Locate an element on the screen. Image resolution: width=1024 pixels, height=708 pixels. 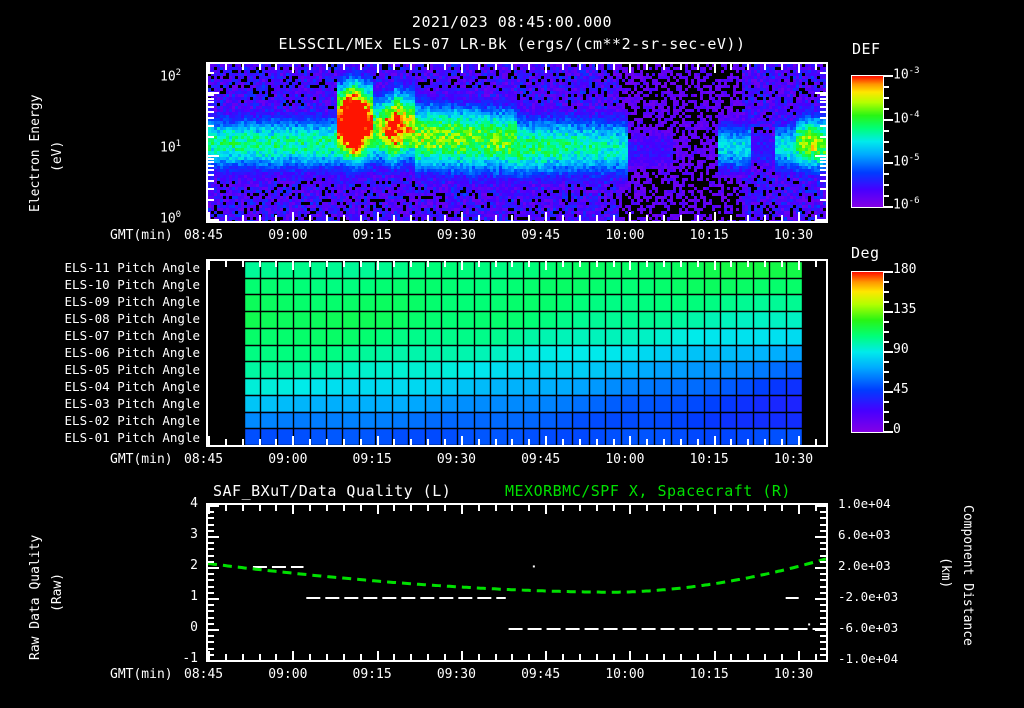
pitch-angle-row-label-0: ELS-11 Pitch Angle is located at coordinates (132, 267).